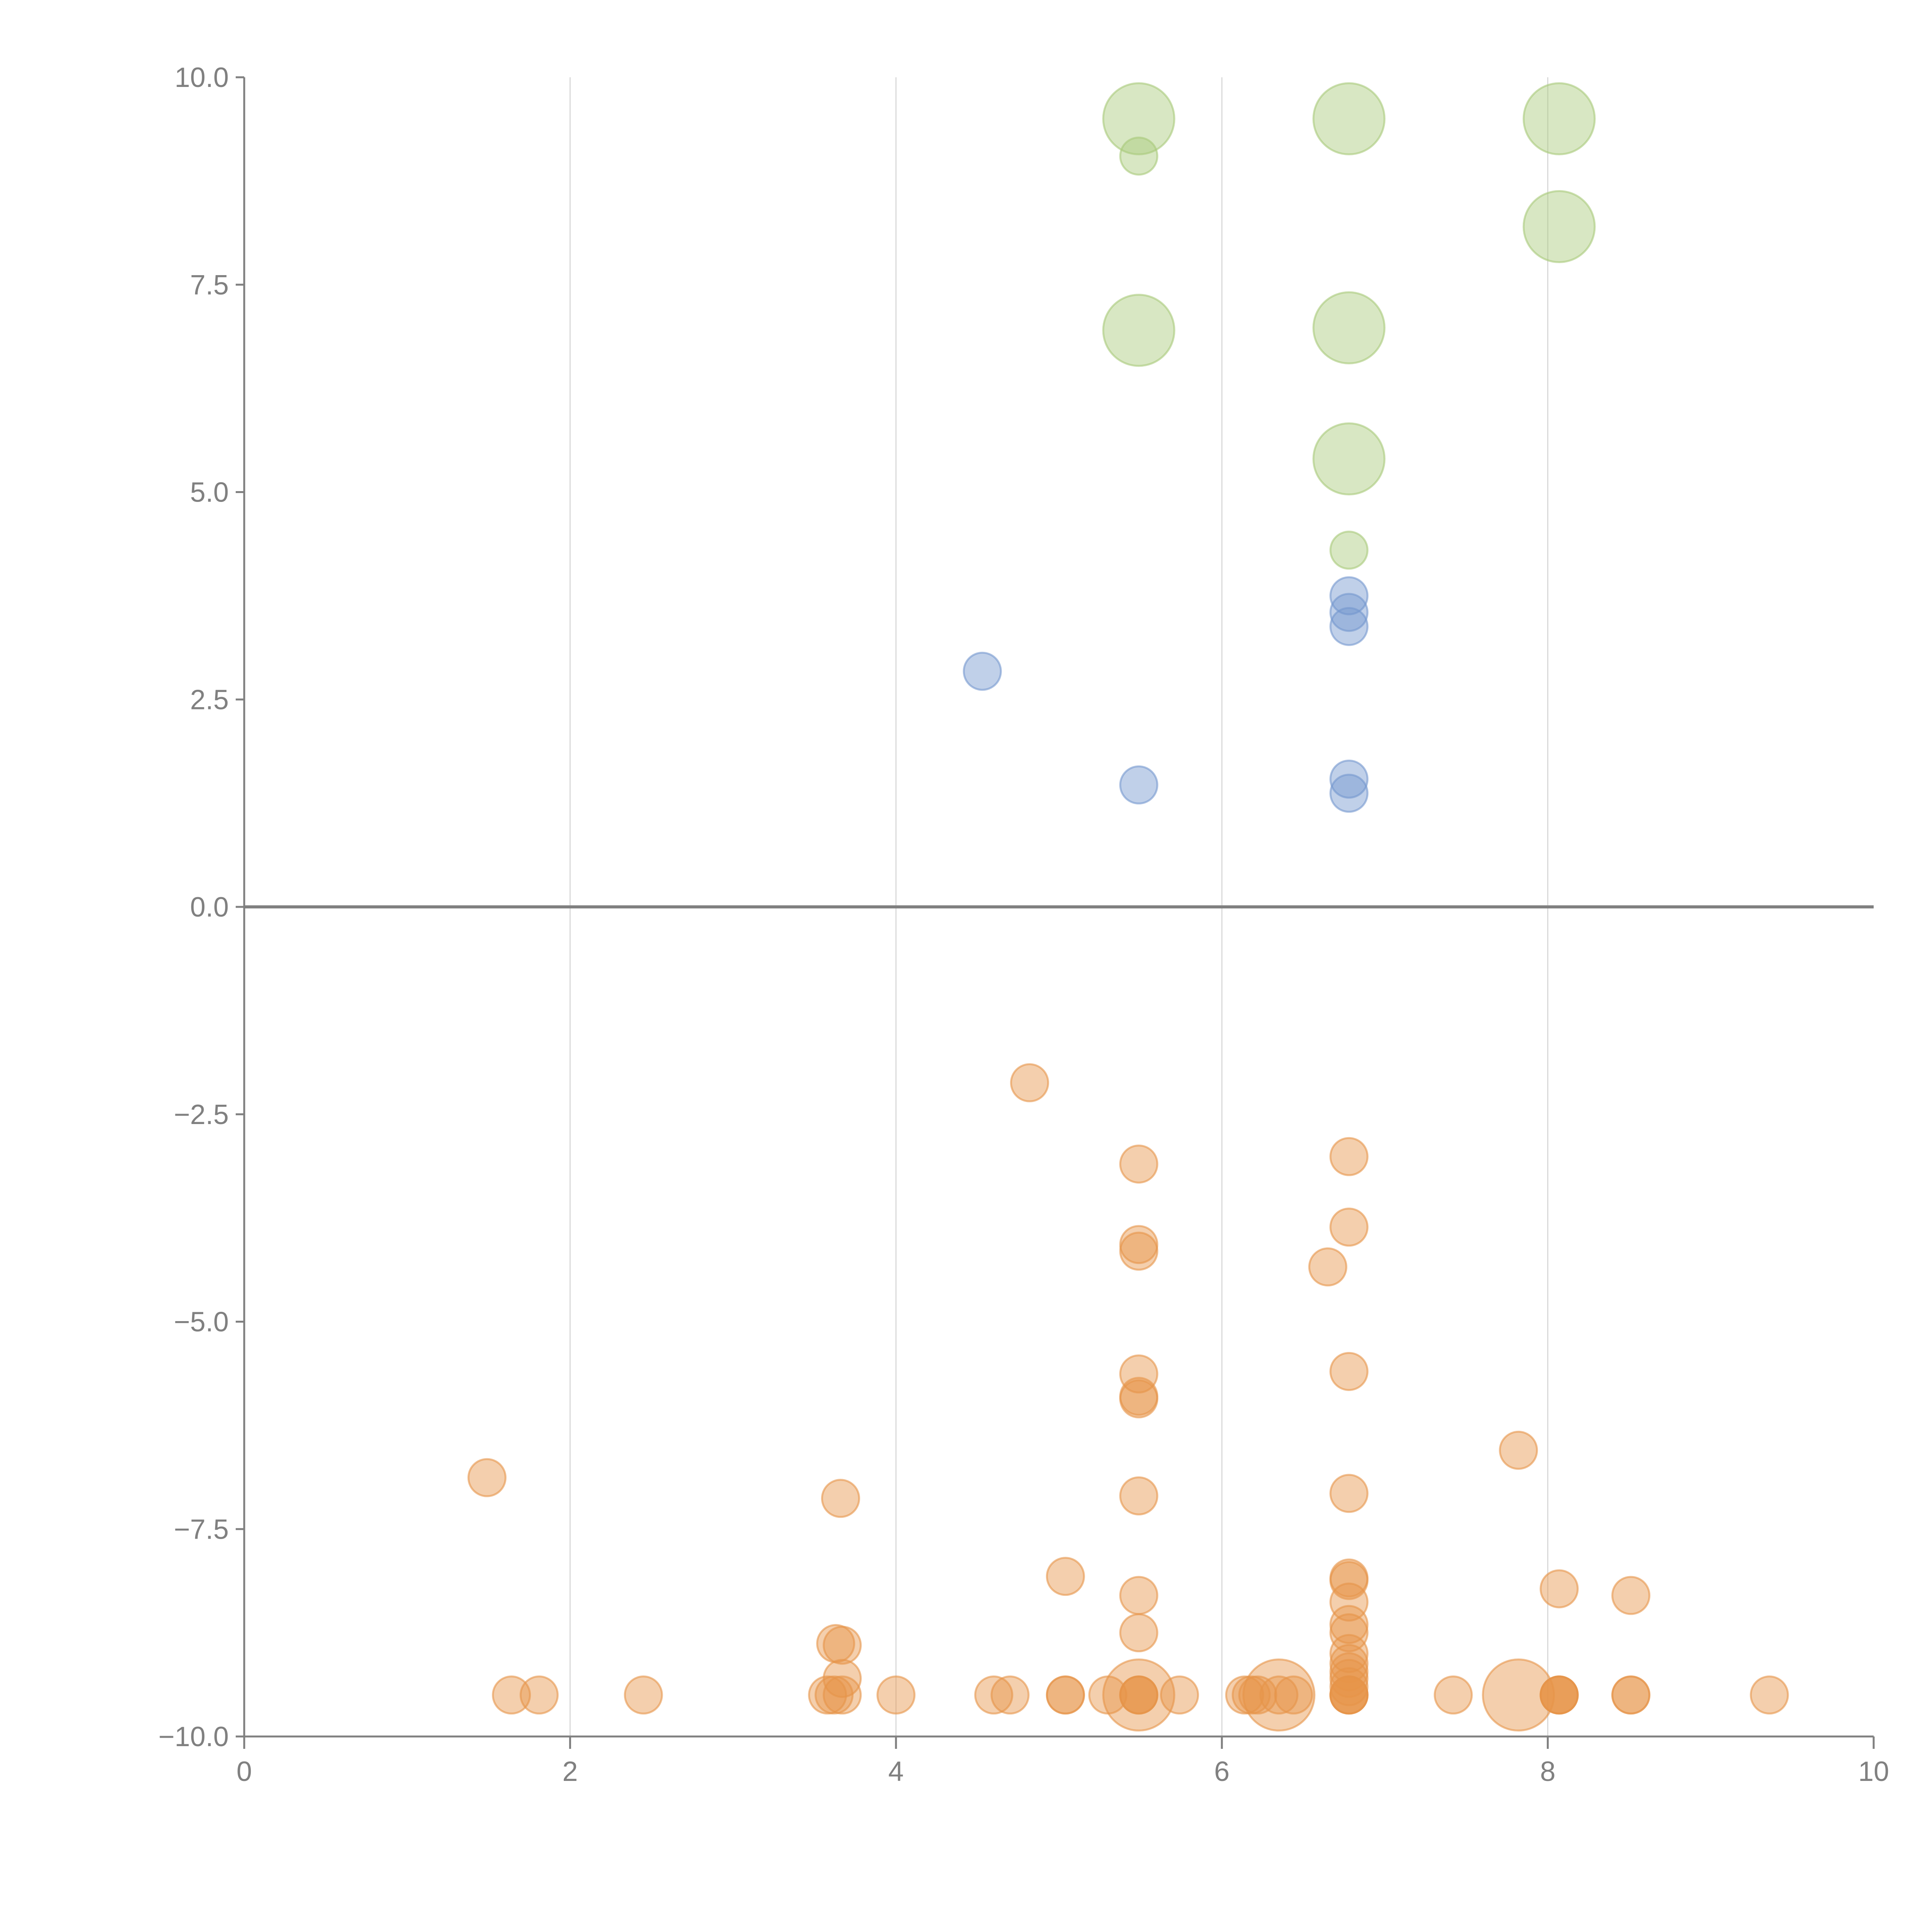  What do you see at coordinates (202, 1322) in the screenshot?
I see `y-tick-label: −5.0` at bounding box center [202, 1322].